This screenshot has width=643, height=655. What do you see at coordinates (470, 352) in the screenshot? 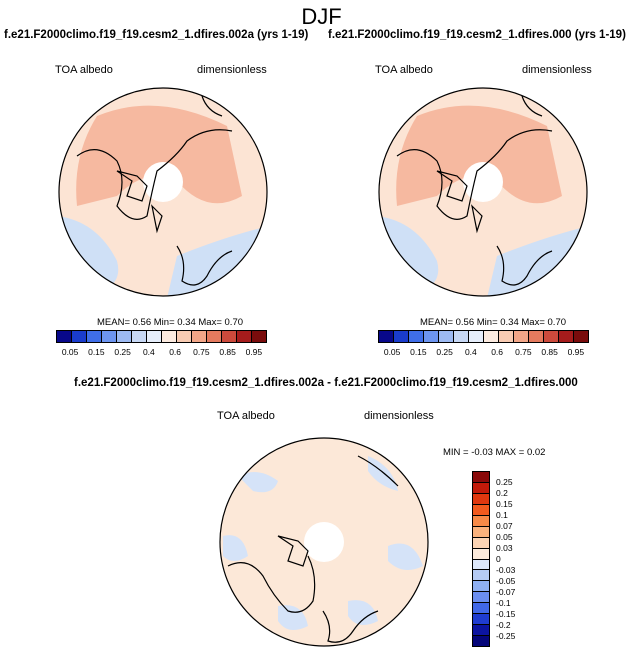
I see `panel-2-colorbar-tick-label: 0.4` at bounding box center [470, 352].